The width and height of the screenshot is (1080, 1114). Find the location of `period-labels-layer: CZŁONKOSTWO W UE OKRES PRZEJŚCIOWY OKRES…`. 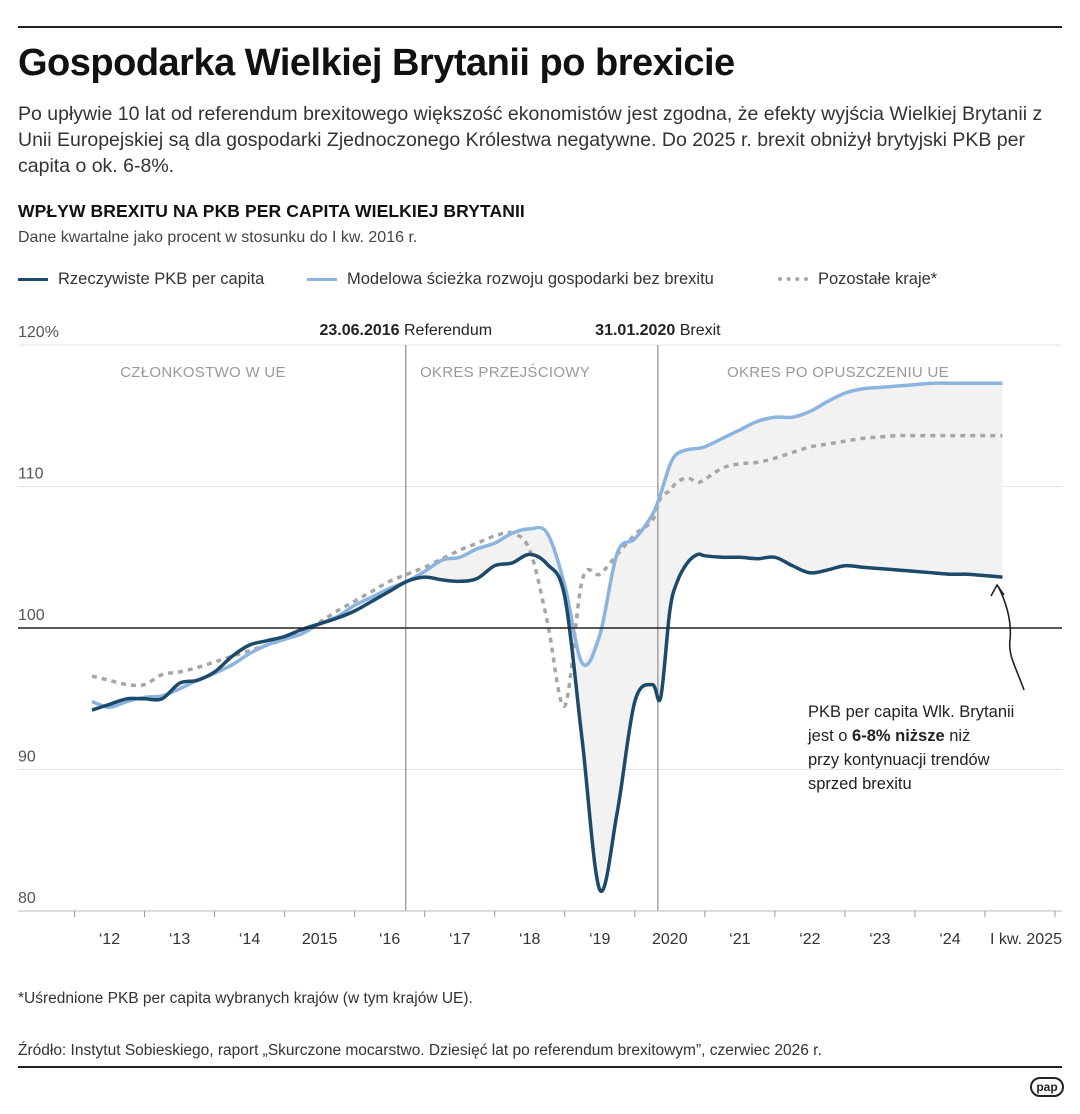

period-labels-layer: CZŁONKOSTWO W UE OKRES PRZEJŚCIOWY OKRES… is located at coordinates (534, 372).